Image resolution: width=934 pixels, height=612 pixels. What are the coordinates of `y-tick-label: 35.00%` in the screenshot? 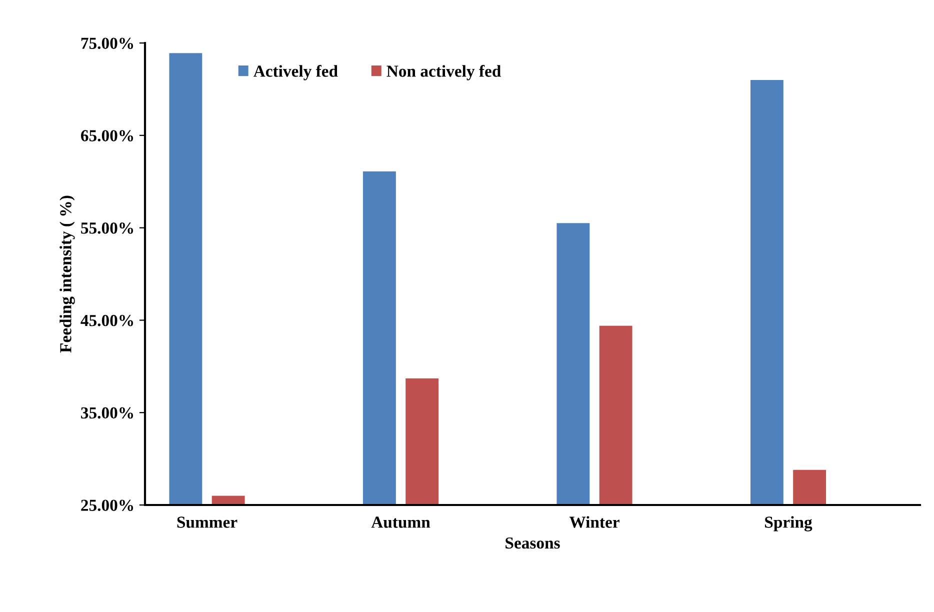 It's located at (107, 413).